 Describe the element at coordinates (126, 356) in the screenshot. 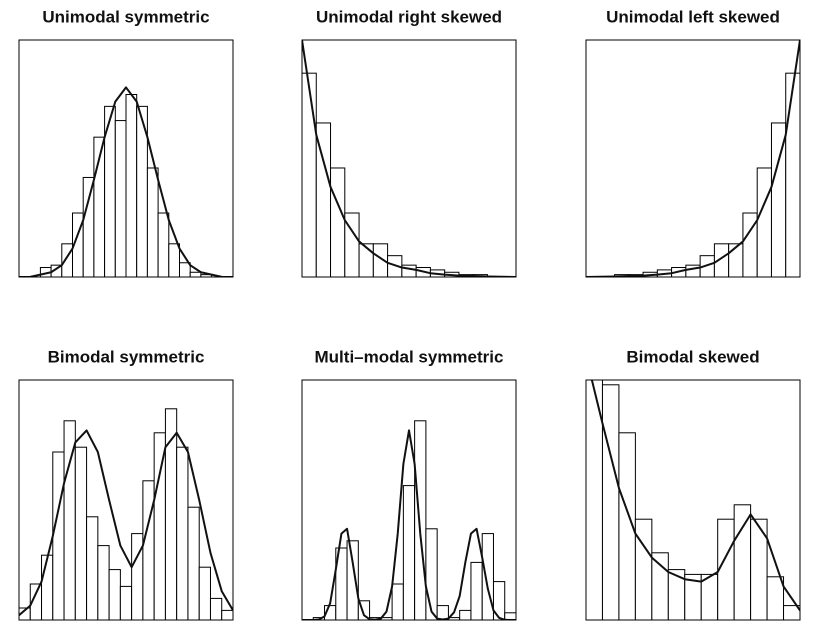

I see `chart-title: Bimodal symmetric` at that location.